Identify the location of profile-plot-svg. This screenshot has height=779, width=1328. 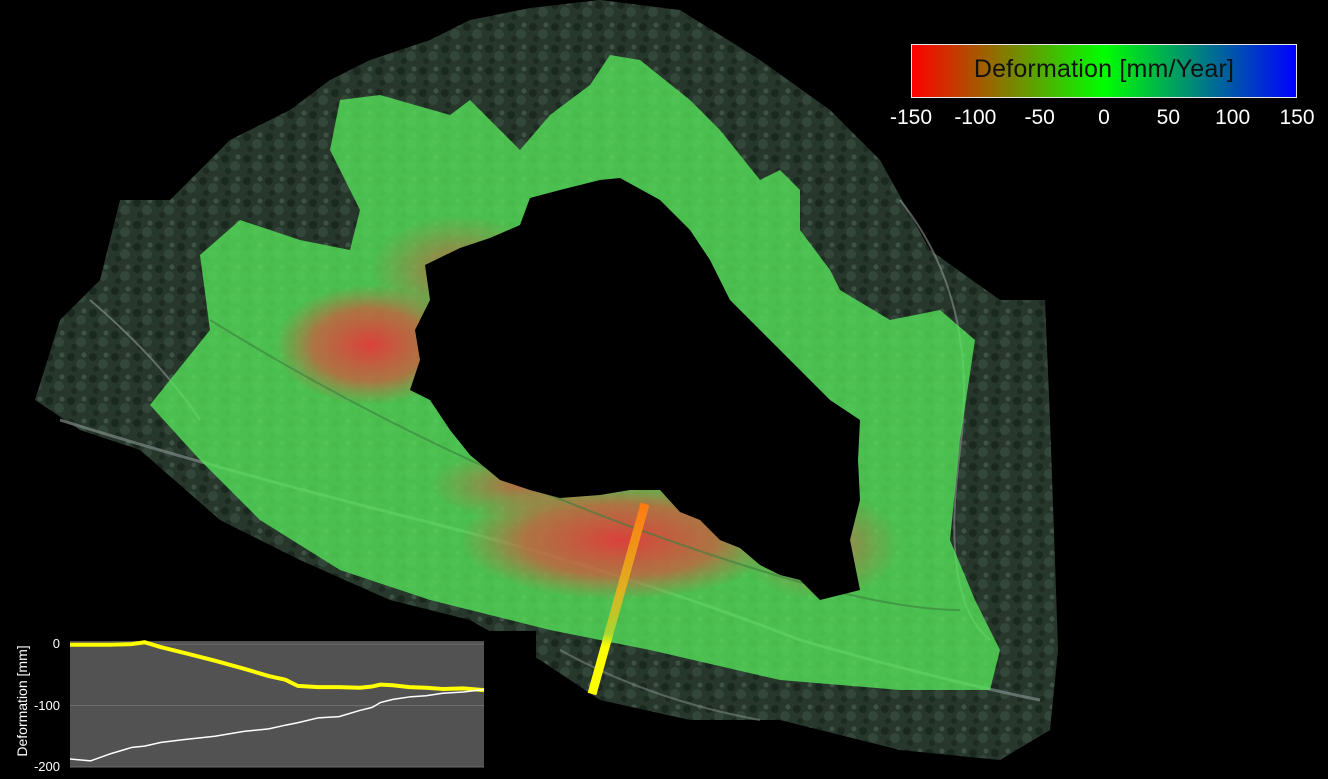
(277, 704).